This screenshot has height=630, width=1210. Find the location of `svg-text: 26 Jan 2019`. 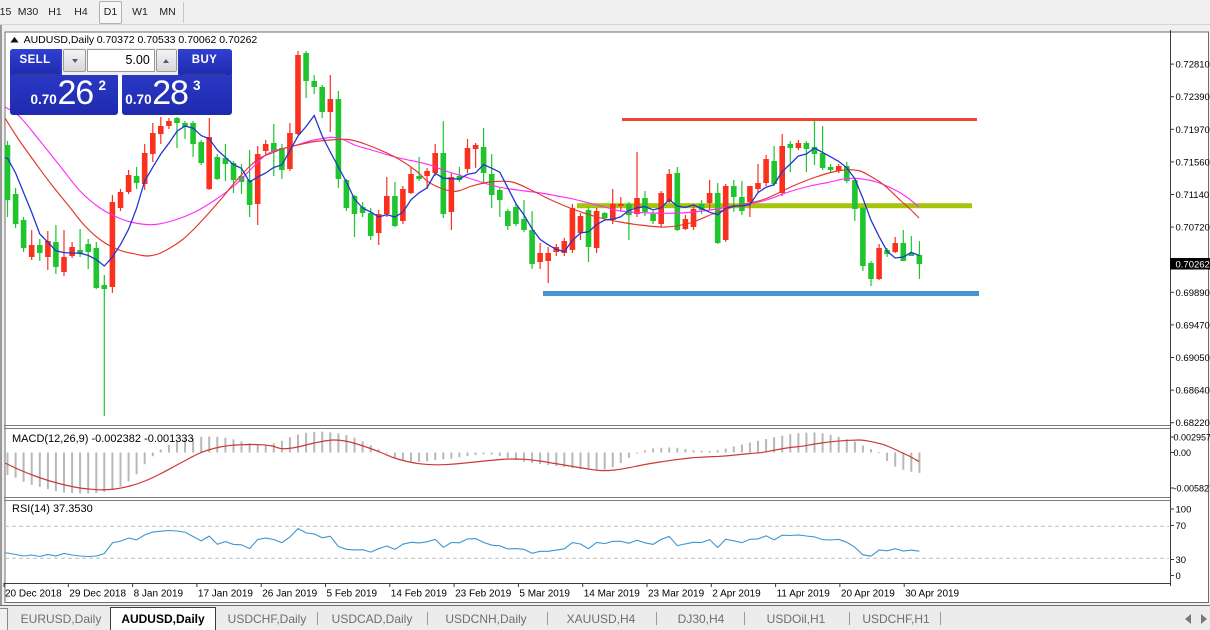

svg-text: 26 Jan 2019 is located at coordinates (289, 594).